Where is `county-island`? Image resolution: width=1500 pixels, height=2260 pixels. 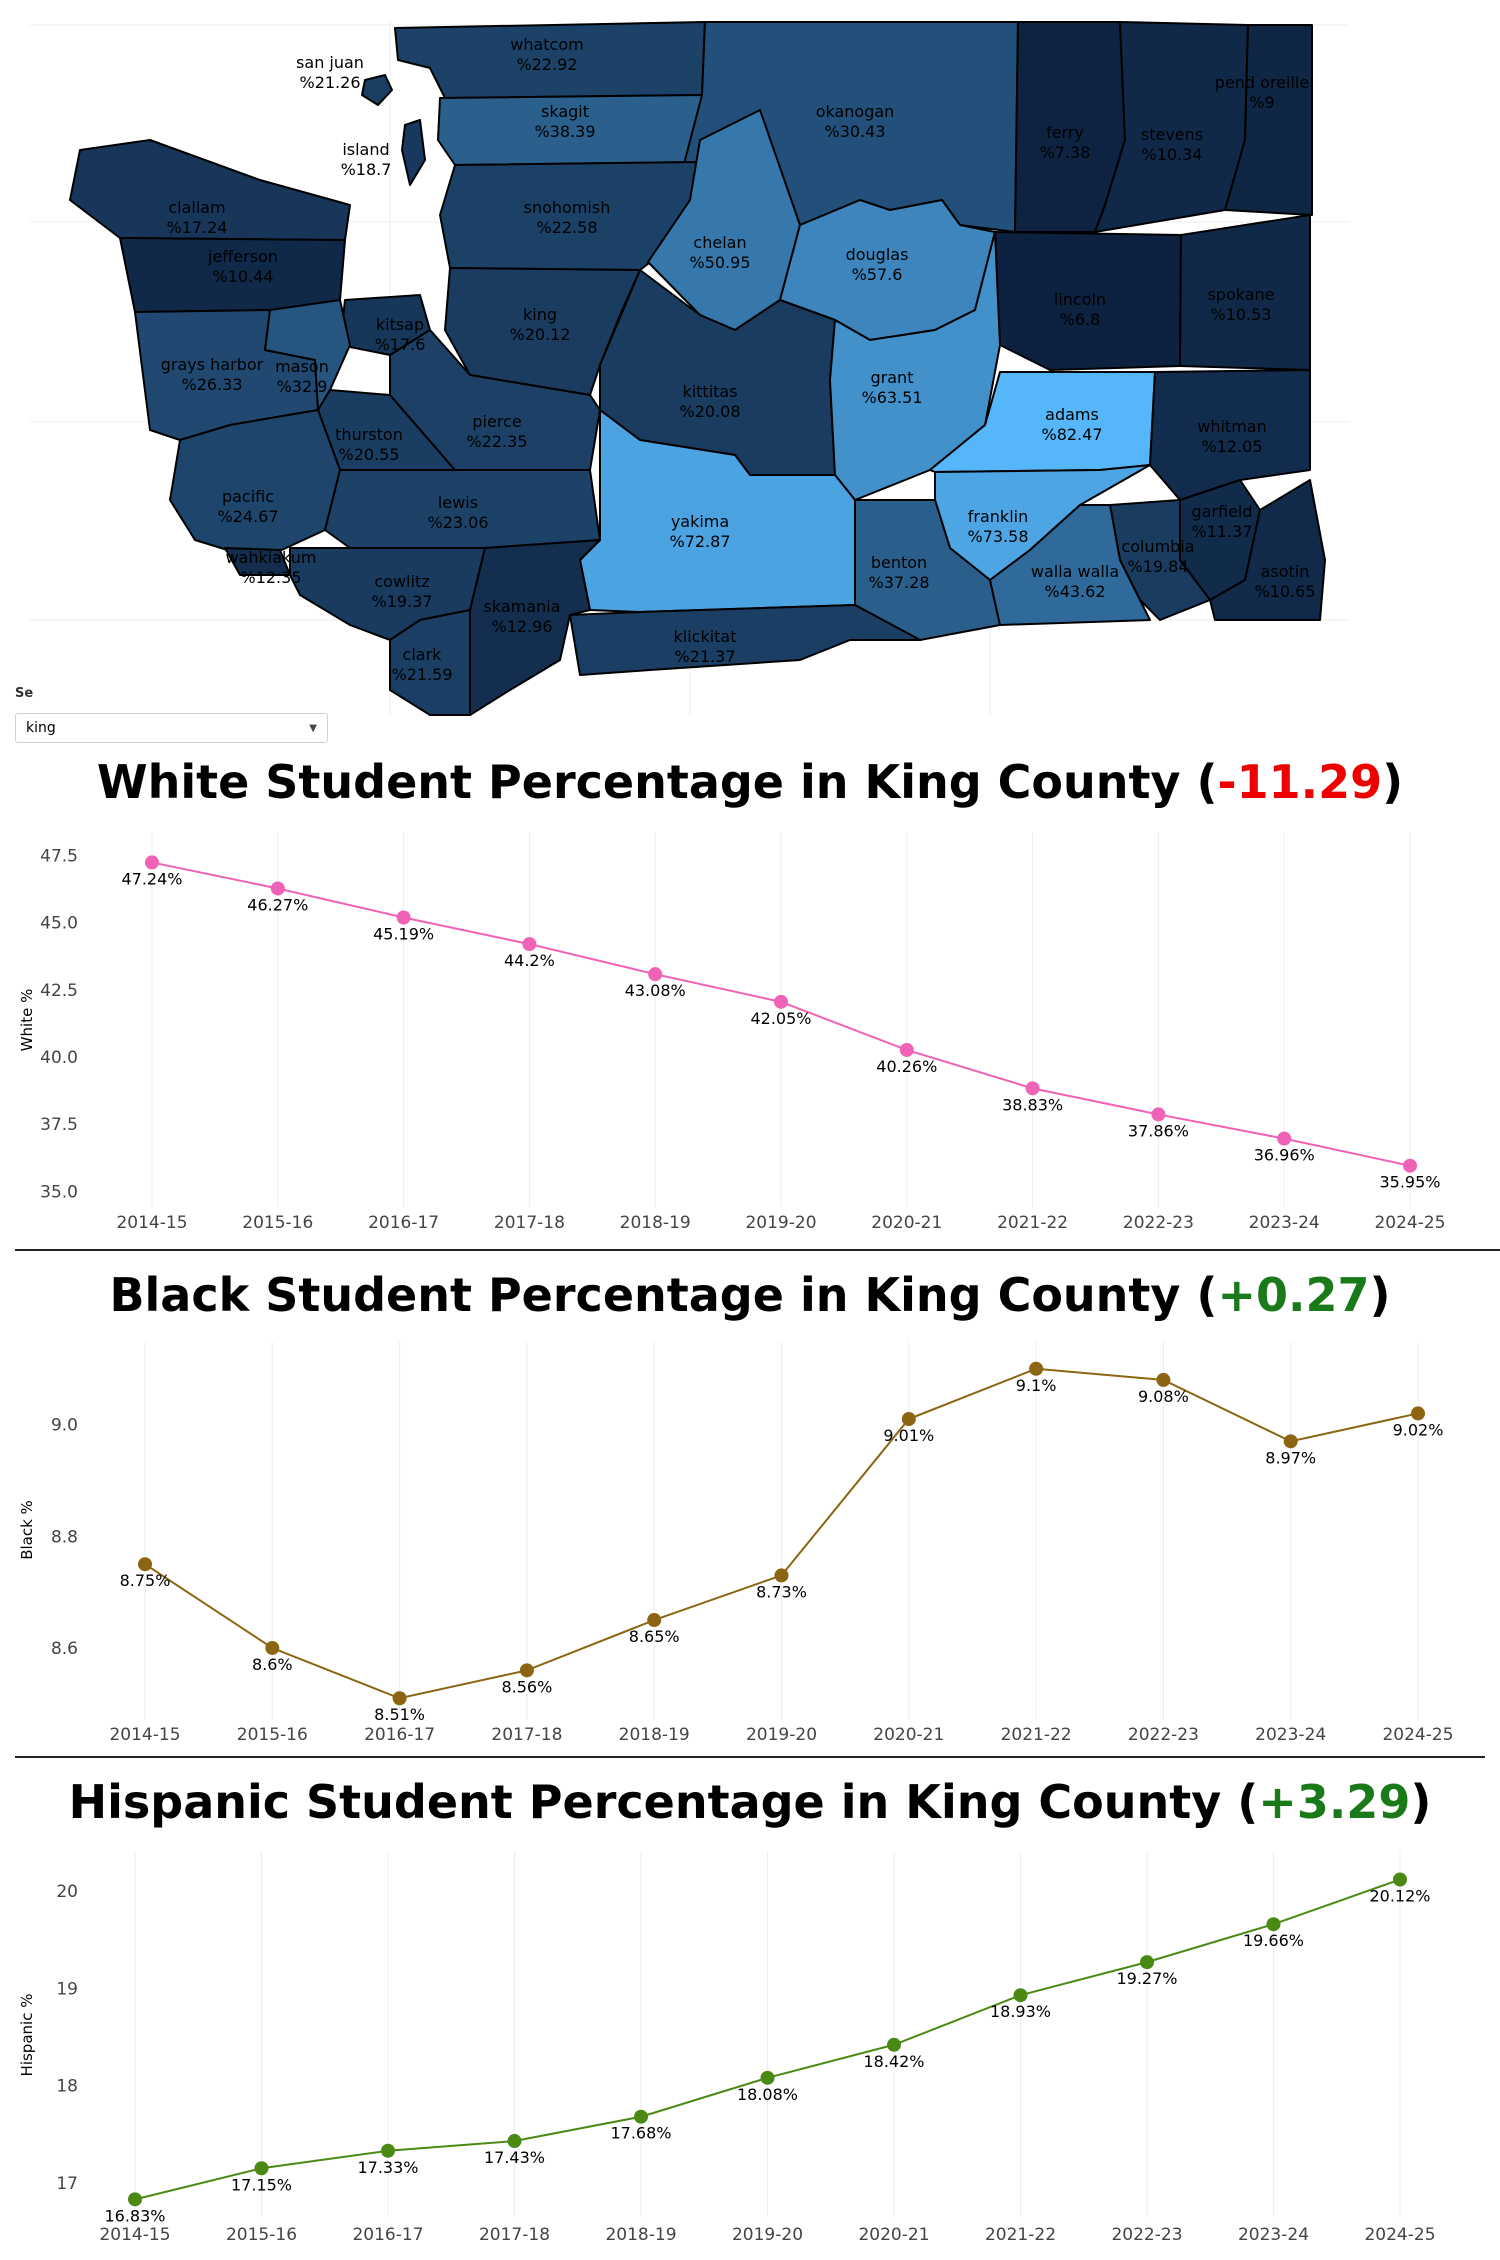
county-island is located at coordinates (413, 152).